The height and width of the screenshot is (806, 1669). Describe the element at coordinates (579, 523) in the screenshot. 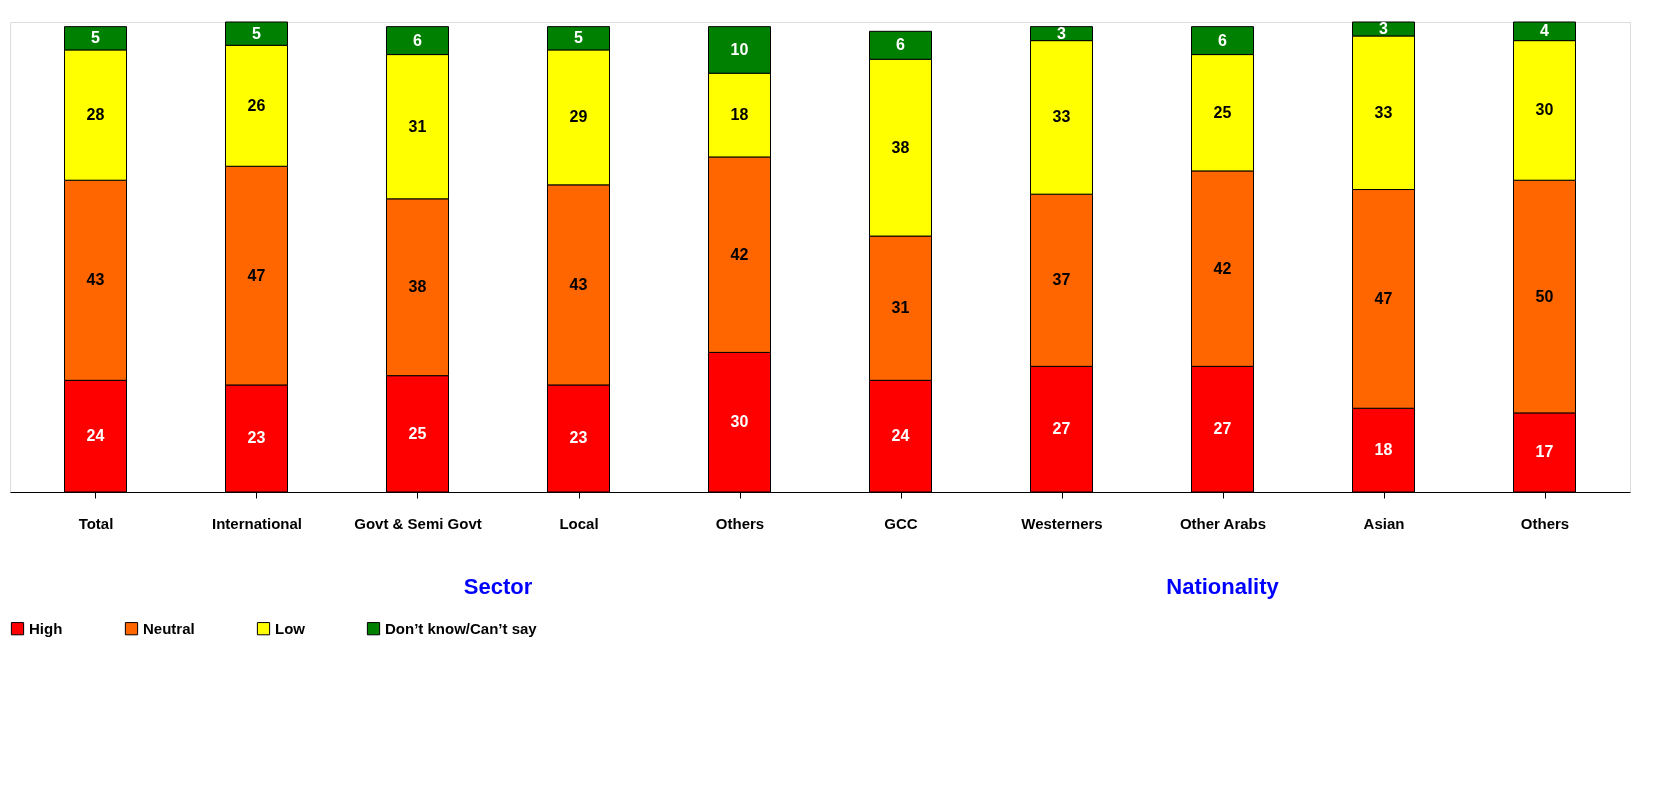

I see `x-tick-label: Local` at that location.